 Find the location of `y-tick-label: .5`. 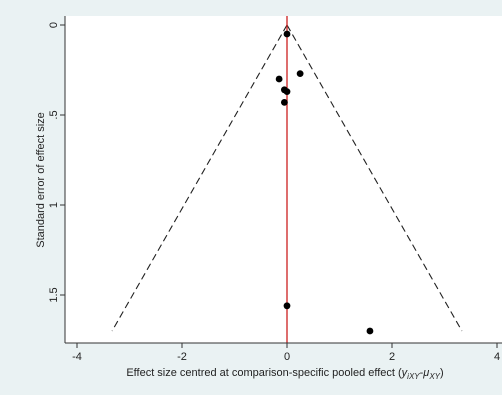

y-tick-label: .5 is located at coordinates (54, 114).